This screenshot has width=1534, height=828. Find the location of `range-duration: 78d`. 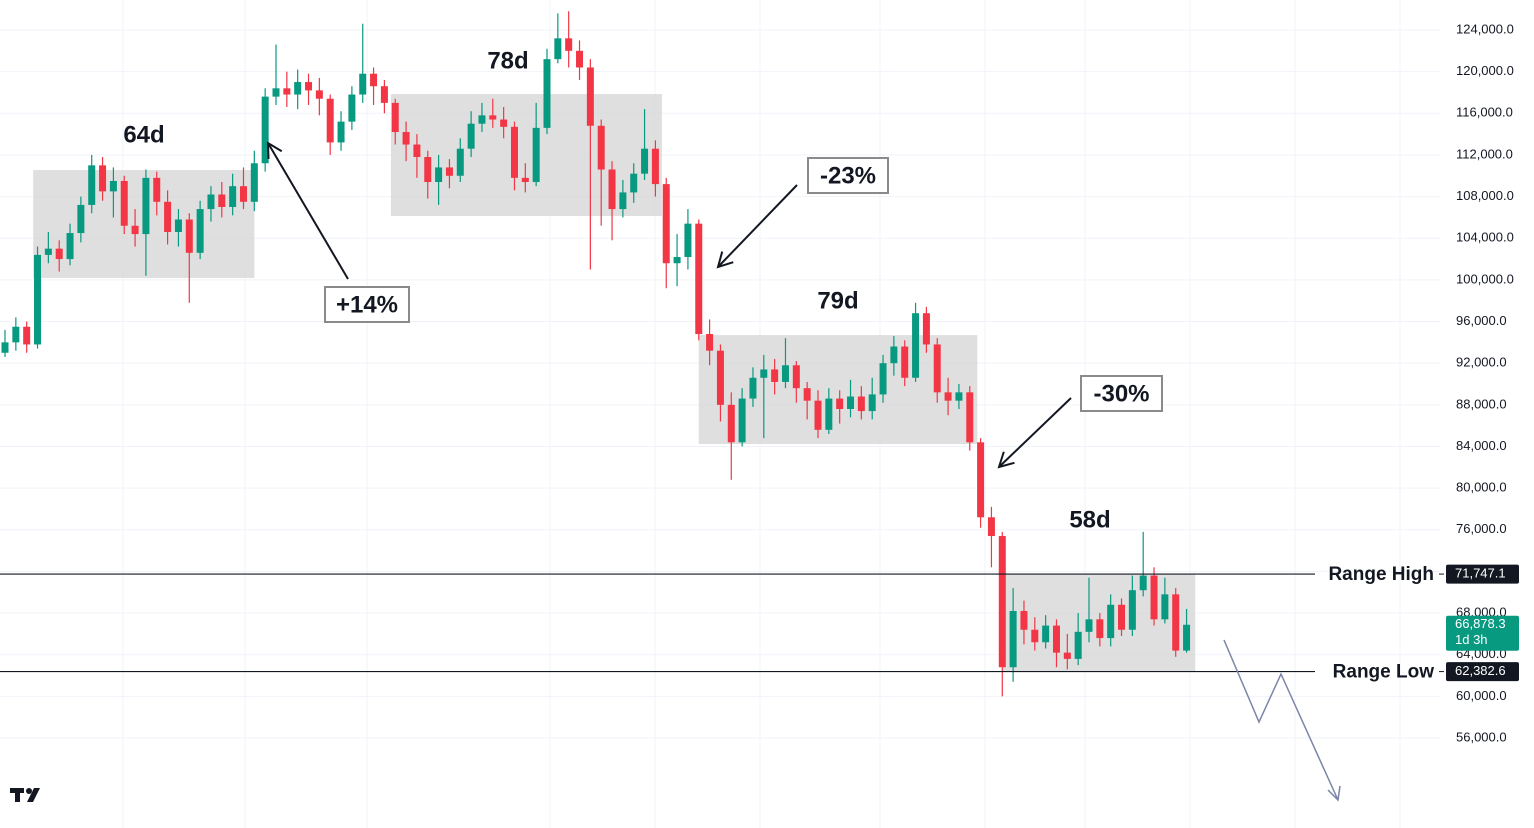

range-duration: 78d is located at coordinates (507, 60).